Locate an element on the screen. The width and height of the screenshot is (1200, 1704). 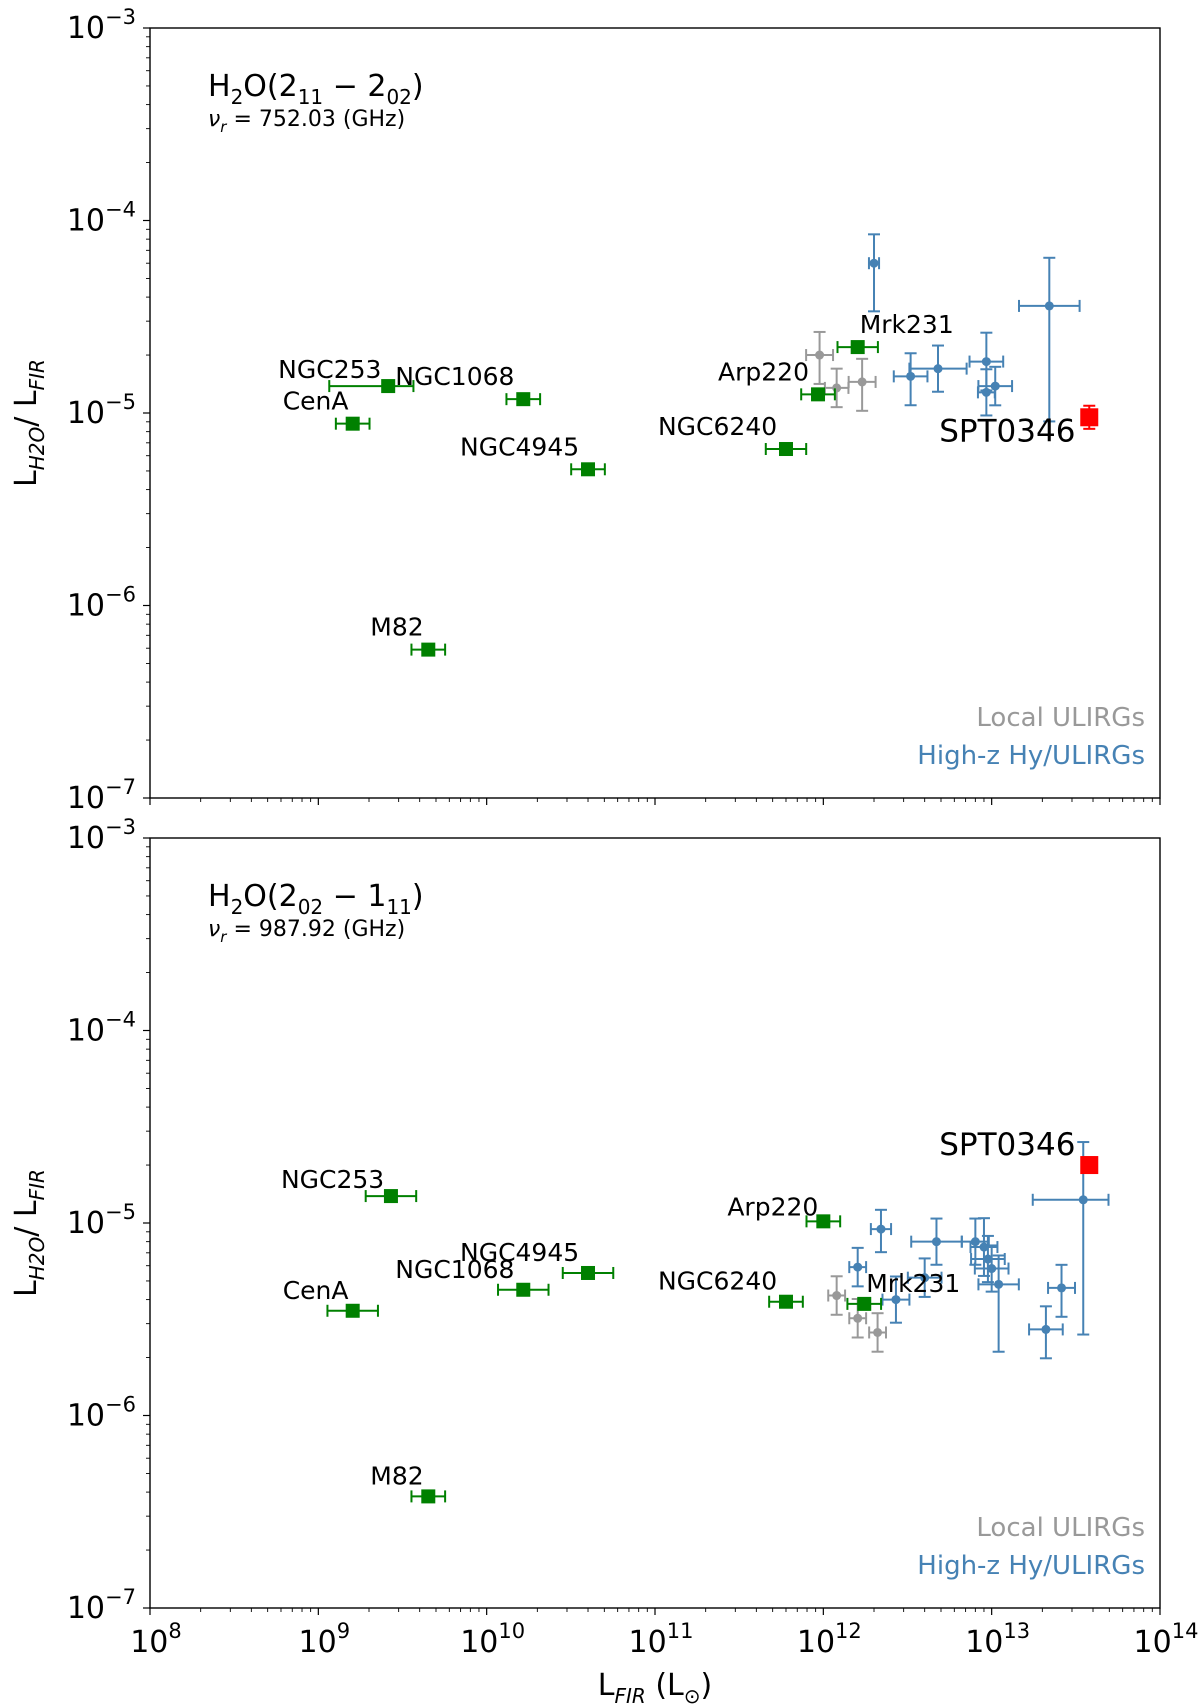
spt0346-label: SPT0346 is located at coordinates (1007, 431).